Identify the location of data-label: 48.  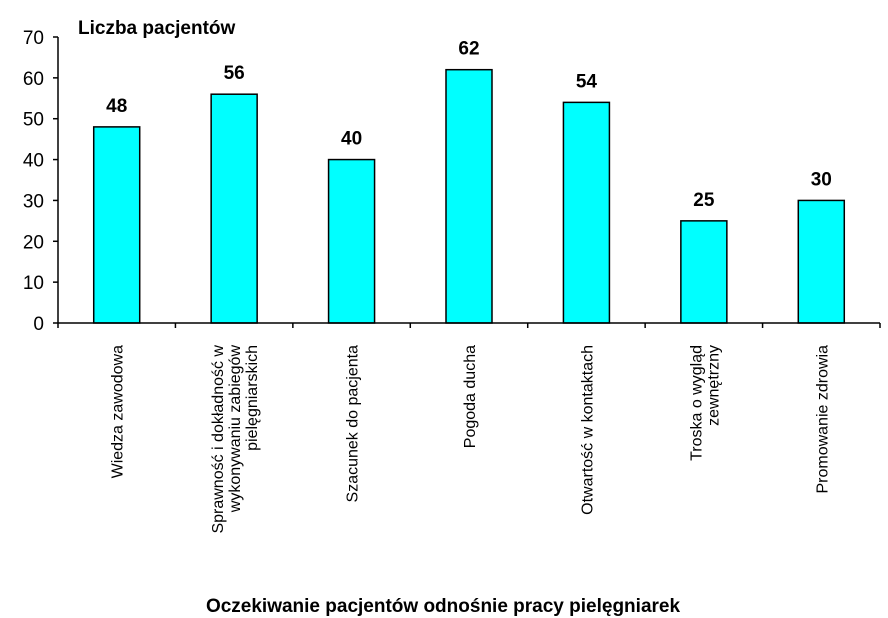
(116, 106).